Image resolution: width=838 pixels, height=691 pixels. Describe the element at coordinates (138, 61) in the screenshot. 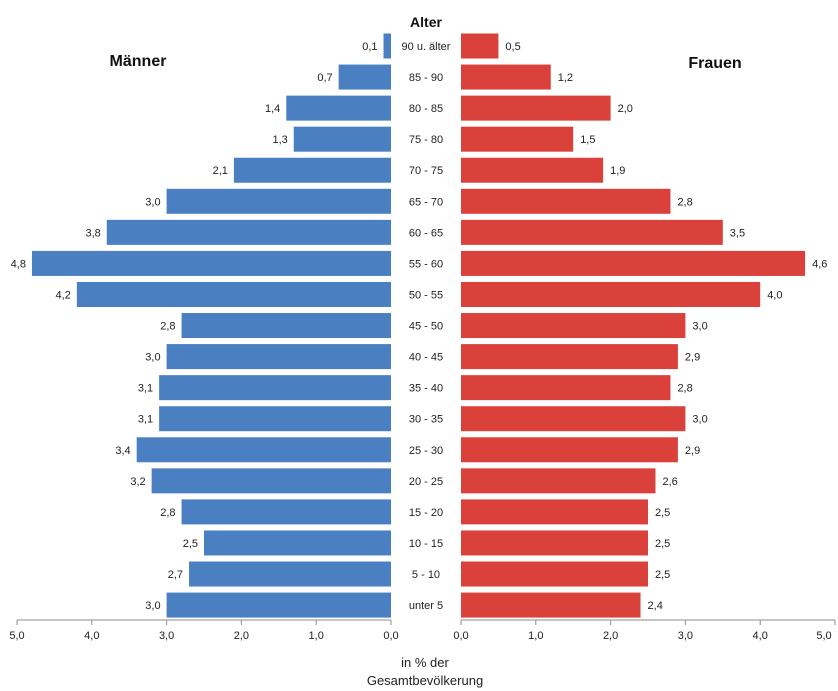

I see `left-series-title: Männer` at that location.